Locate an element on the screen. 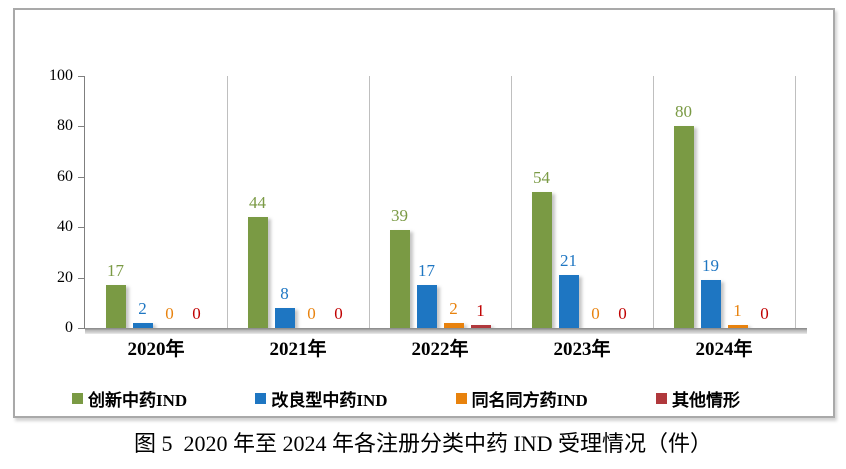  legend: 创新中药IND 改良型中药IND 同名同方药IND 其他情形 is located at coordinates (406, 398).